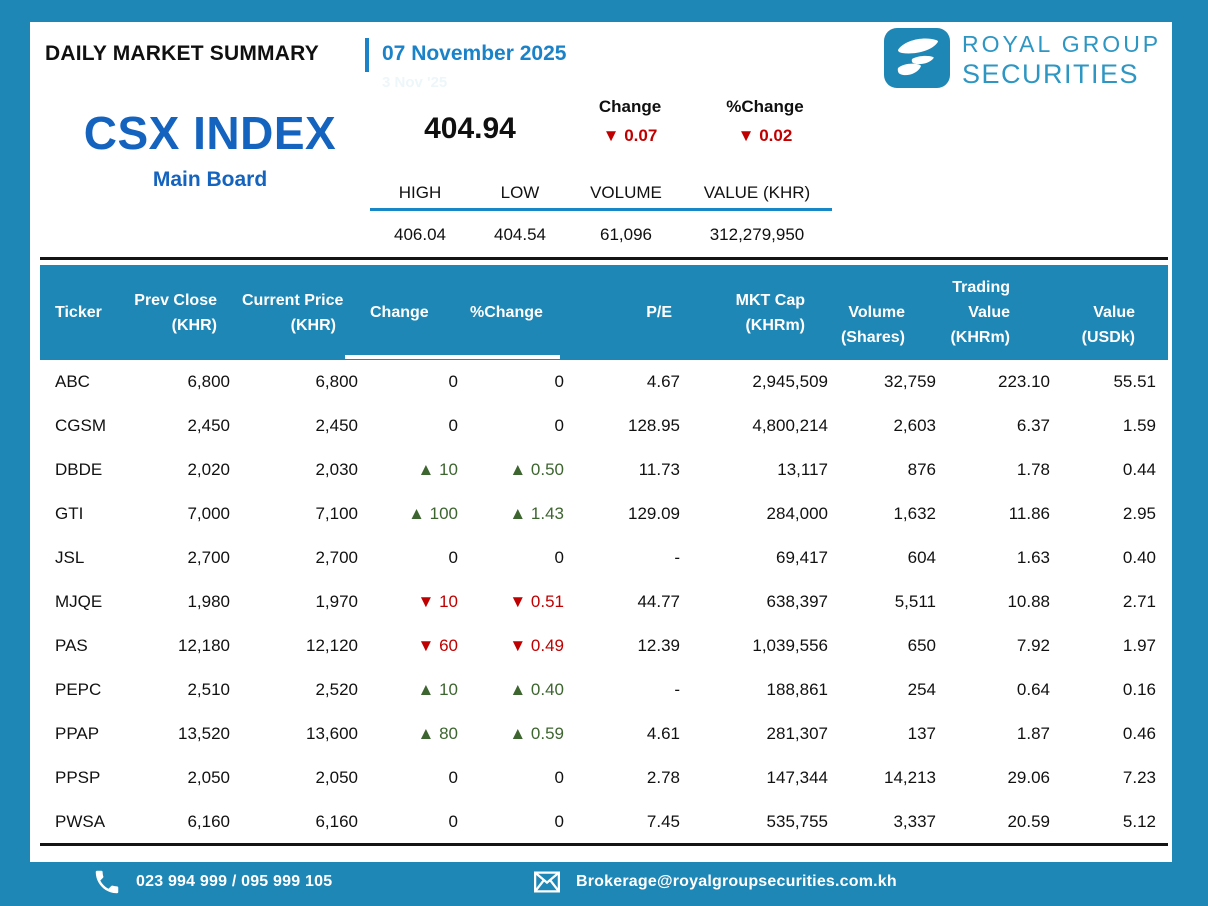 The image size is (1208, 906). Describe the element at coordinates (474, 53) in the screenshot. I see `report-date: 07 November 2025` at that location.